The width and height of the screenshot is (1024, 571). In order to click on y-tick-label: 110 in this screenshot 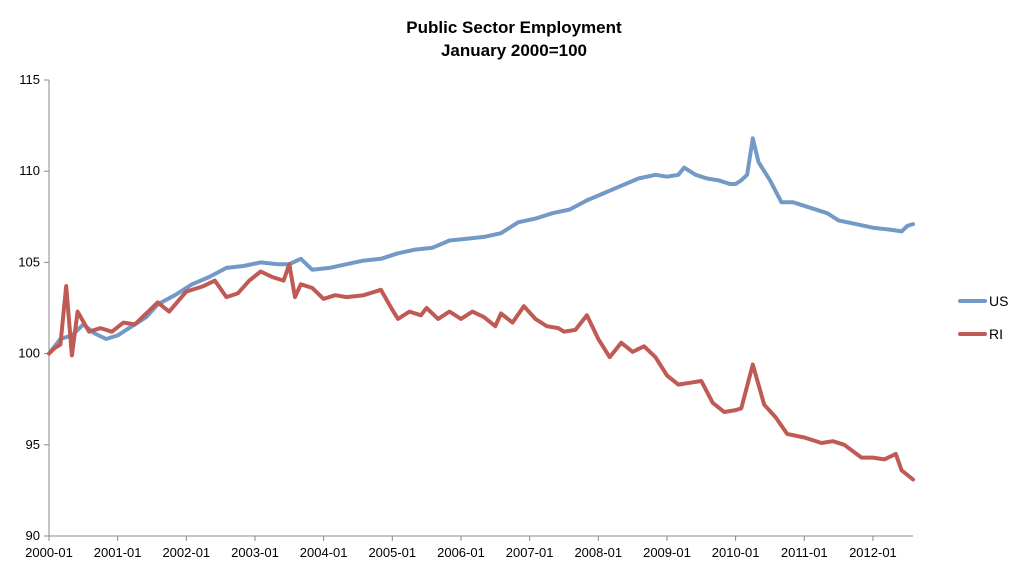, I will do `click(29, 170)`.